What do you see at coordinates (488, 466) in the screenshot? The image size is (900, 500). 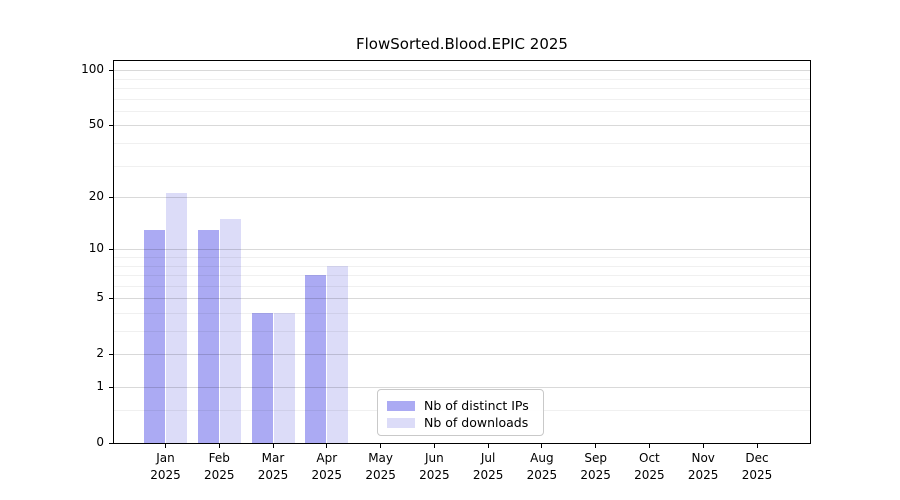 I see `x-tick-label-jul: Jul 2025` at bounding box center [488, 466].